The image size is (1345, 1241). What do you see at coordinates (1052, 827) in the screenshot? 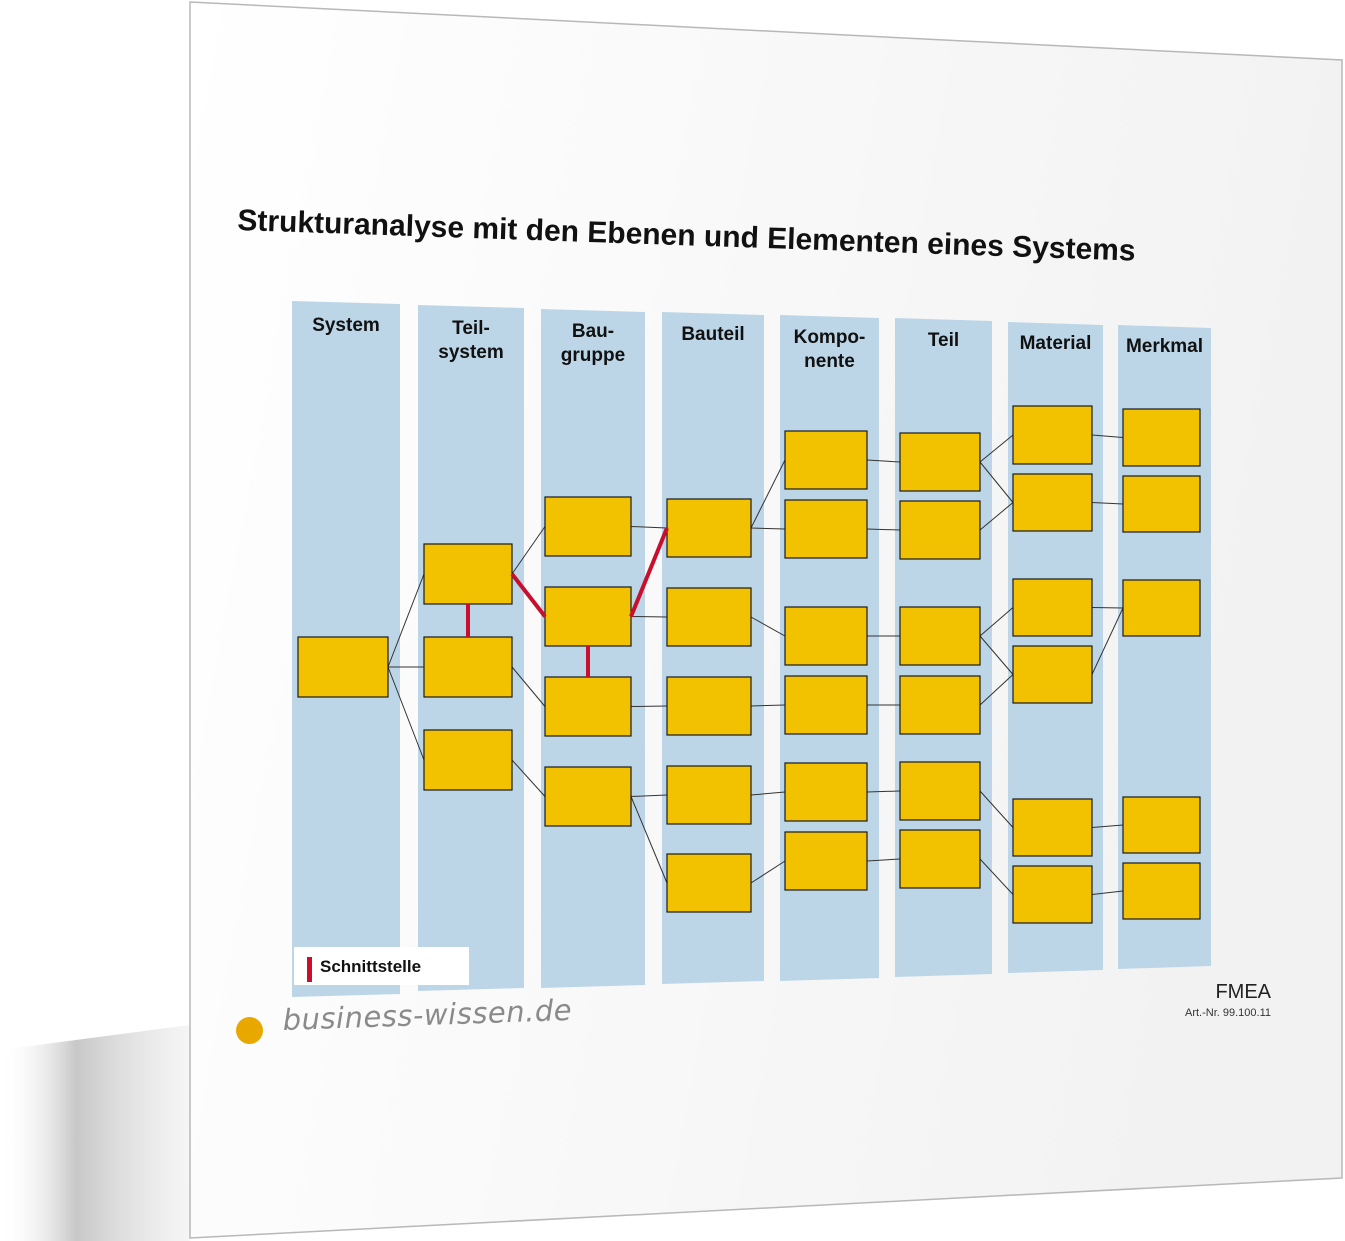
I see `element-box-m5` at bounding box center [1052, 827].